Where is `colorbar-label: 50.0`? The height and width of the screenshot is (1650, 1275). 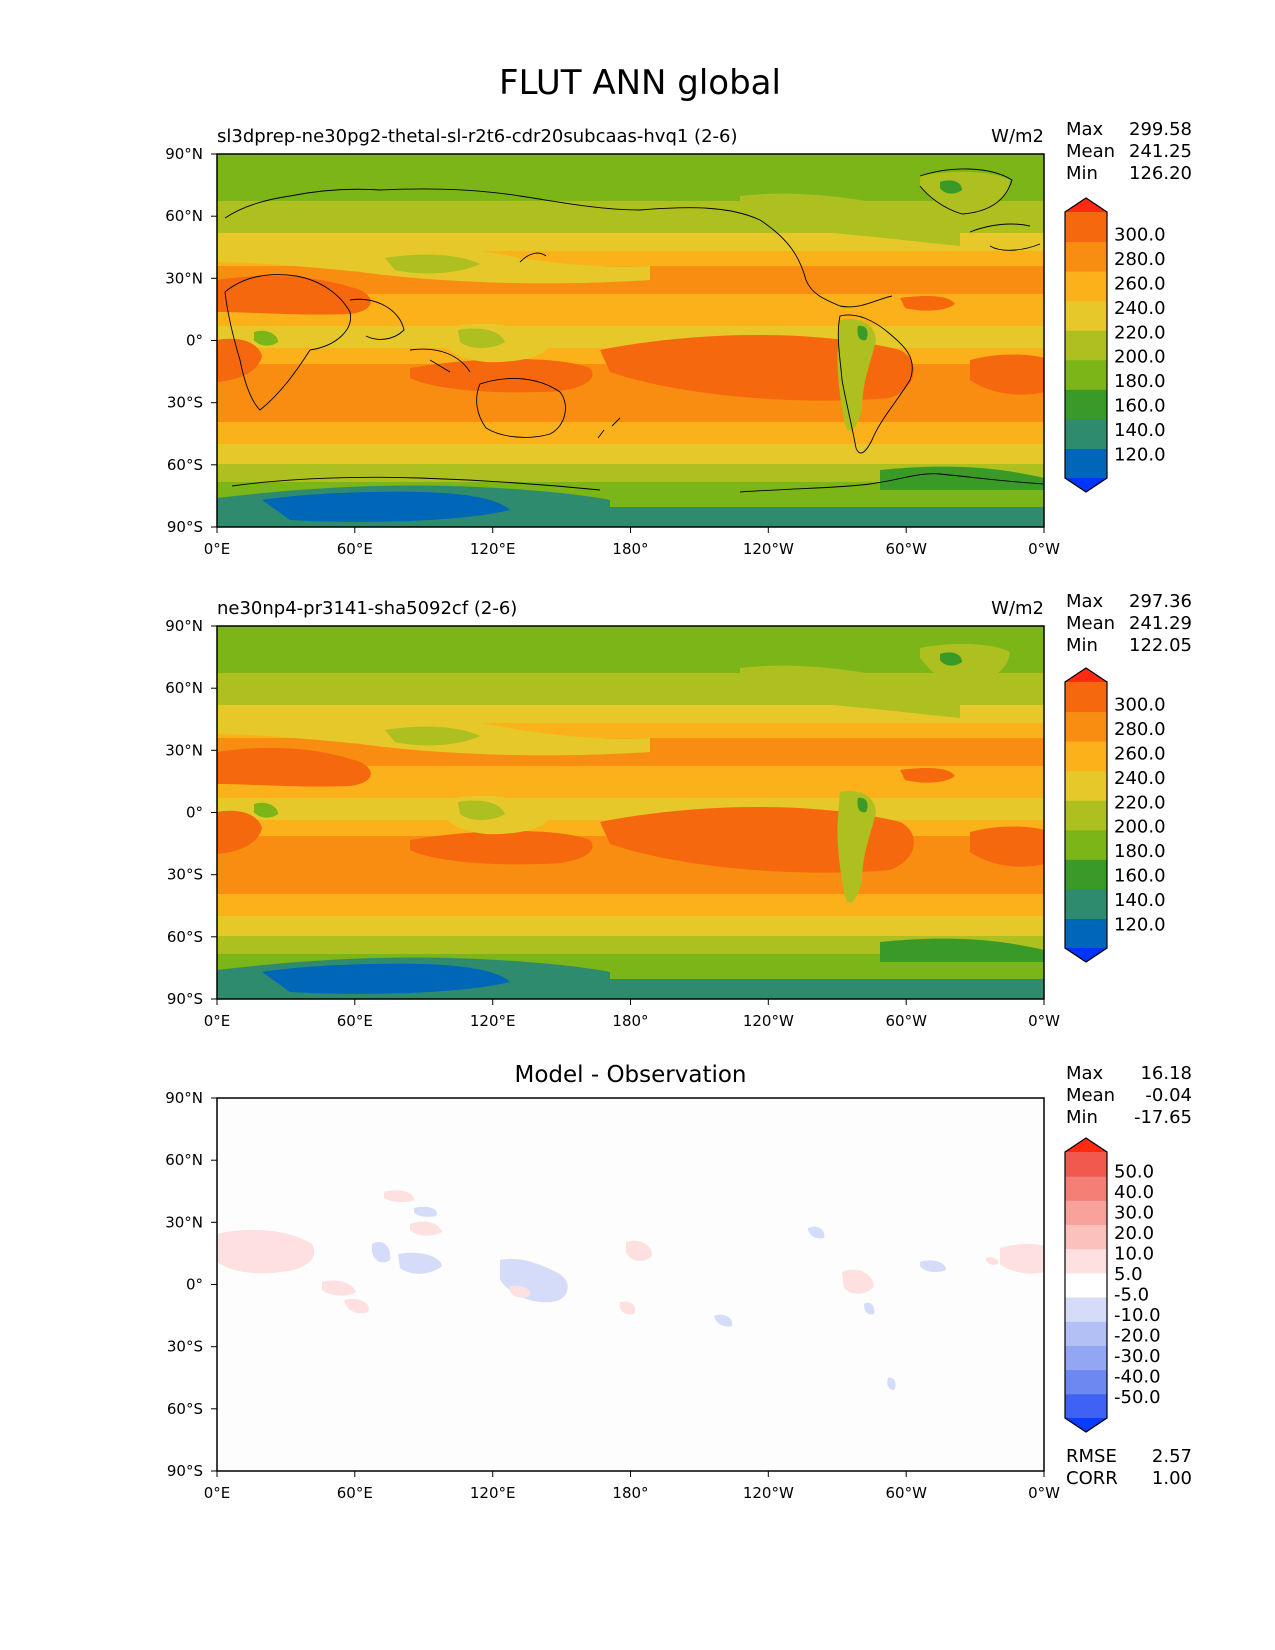 colorbar-label: 50.0 is located at coordinates (1134, 1171).